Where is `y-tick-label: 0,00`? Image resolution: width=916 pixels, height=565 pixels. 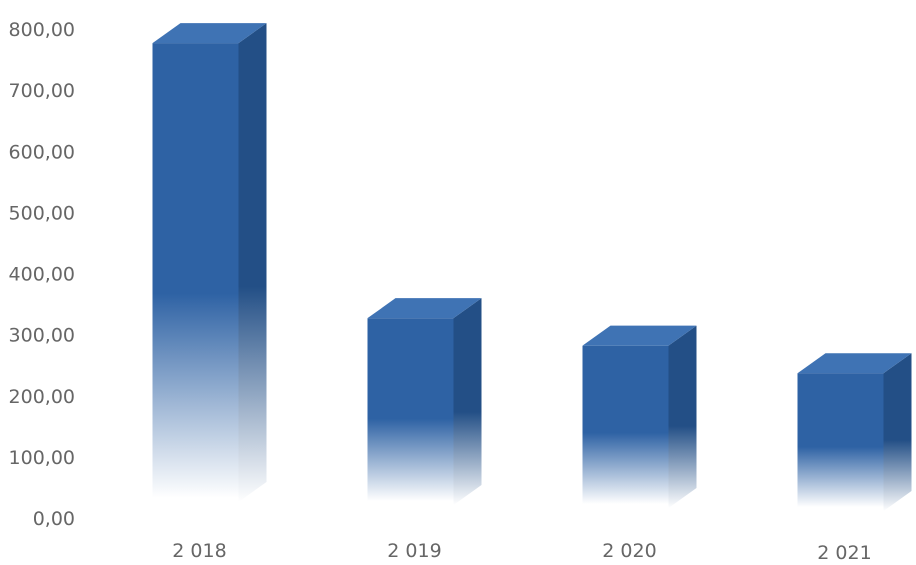 y-tick-label: 0,00 is located at coordinates (54, 519).